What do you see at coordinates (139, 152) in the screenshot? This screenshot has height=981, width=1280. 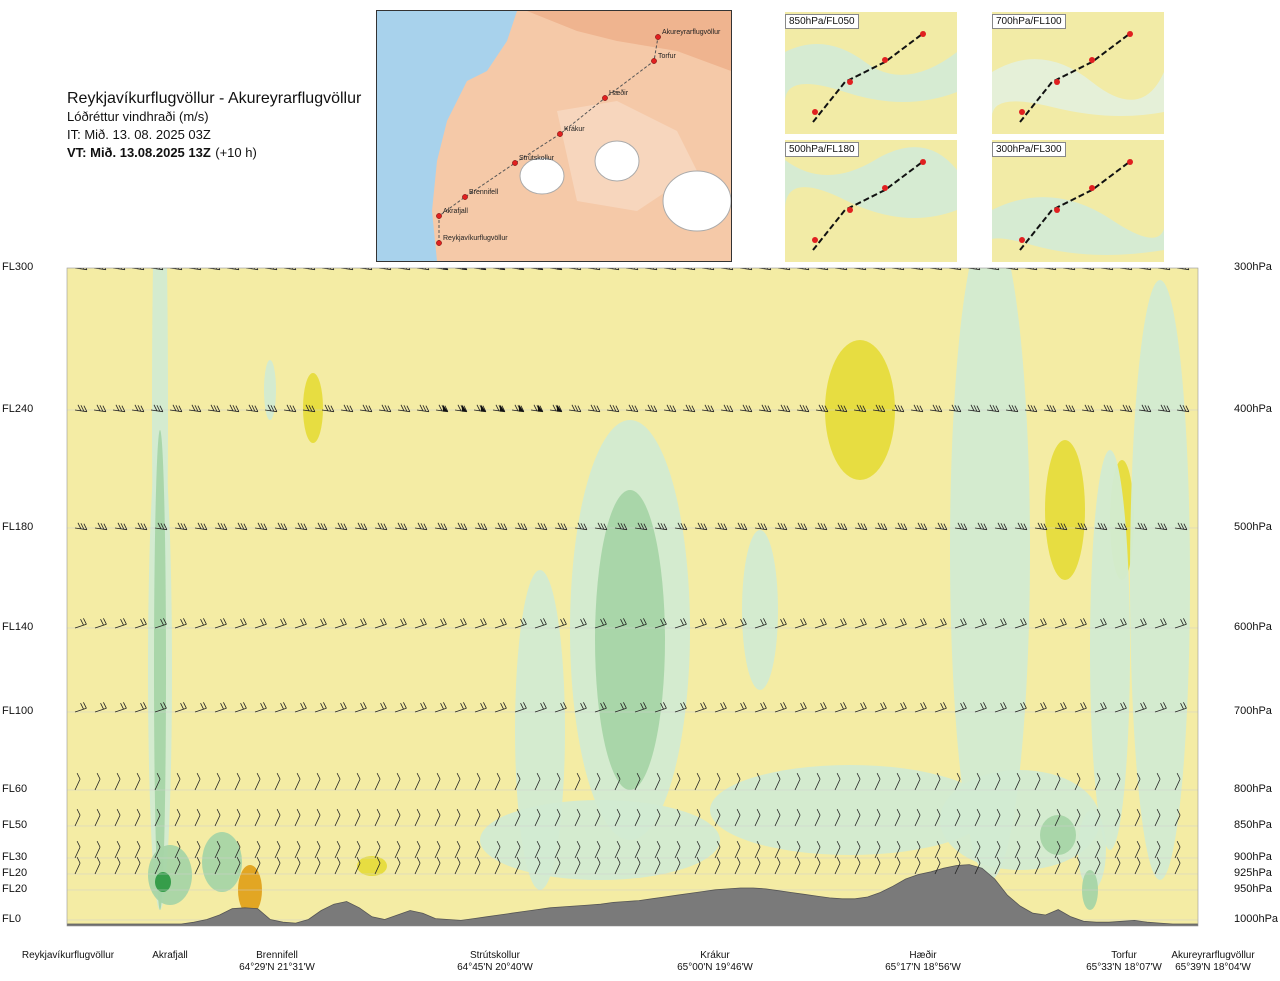 I see `valid-time: VT: Mið. 13.08.2025 13Z` at bounding box center [139, 152].